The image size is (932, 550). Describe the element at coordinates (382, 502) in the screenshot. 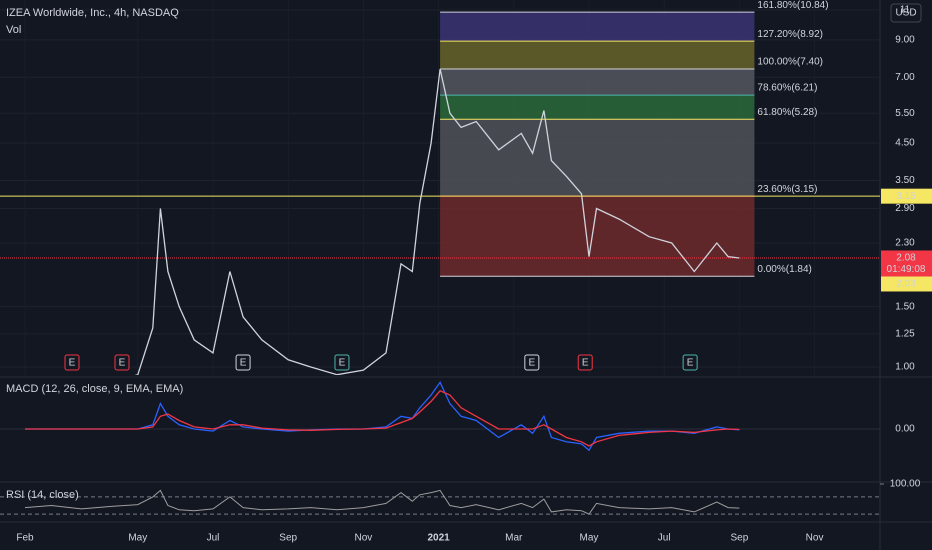

I see `rsi-line` at that location.